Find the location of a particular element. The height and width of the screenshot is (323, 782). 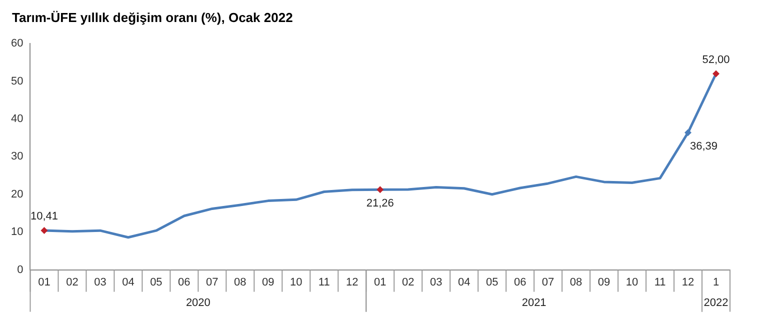

y-tick-label: 30 is located at coordinates (17, 156).